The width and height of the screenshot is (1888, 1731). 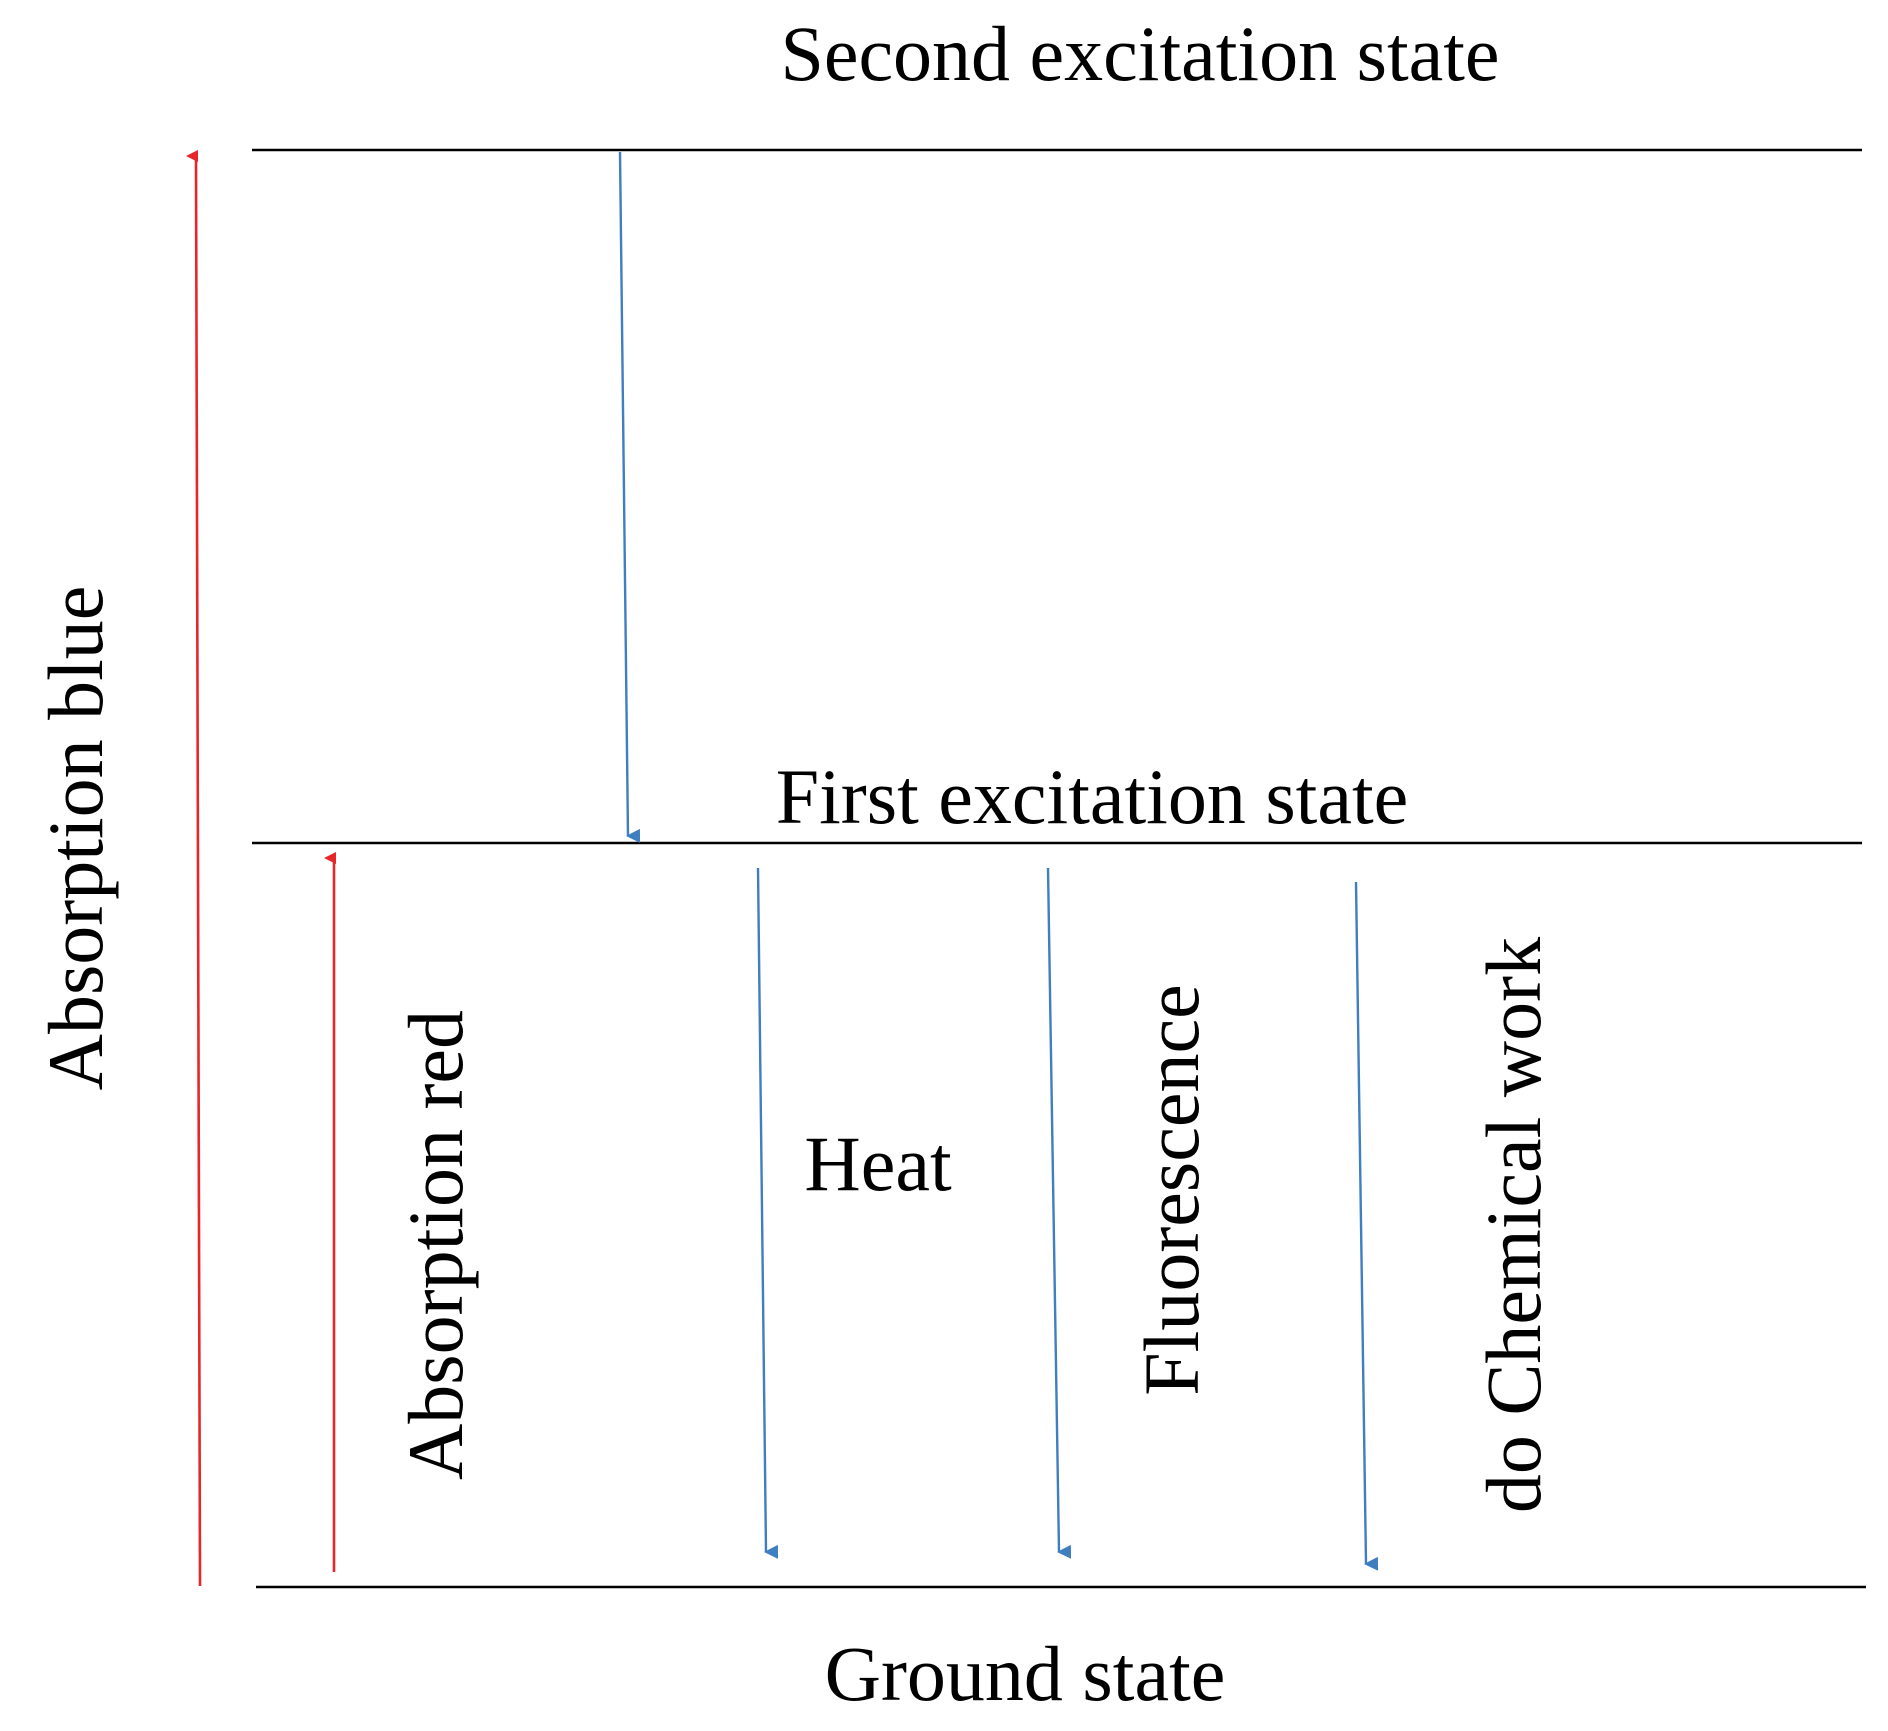 I want to click on ground-state-label: Ground state, so click(x=1025, y=1673).